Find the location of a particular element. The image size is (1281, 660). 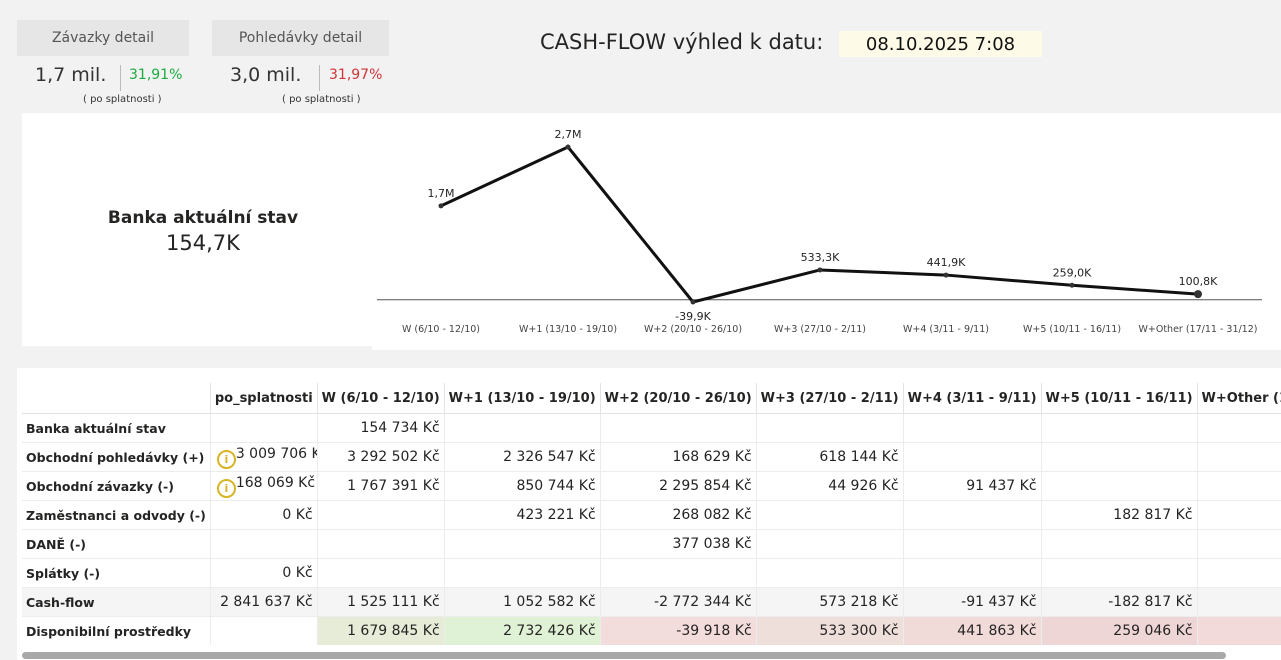

column-header: W+1 (13/10 - 19/10) is located at coordinates (522, 398).